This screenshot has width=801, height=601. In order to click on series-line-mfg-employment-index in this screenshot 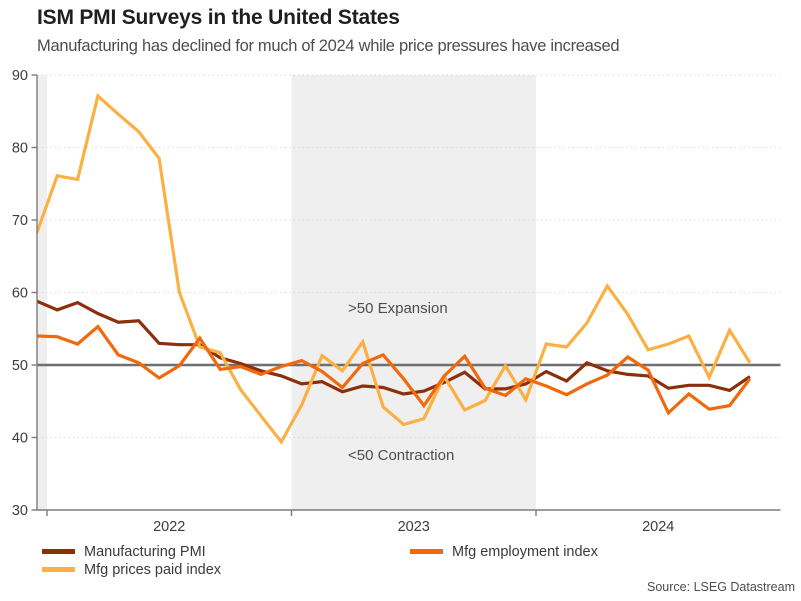, I will do `click(394, 370)`.